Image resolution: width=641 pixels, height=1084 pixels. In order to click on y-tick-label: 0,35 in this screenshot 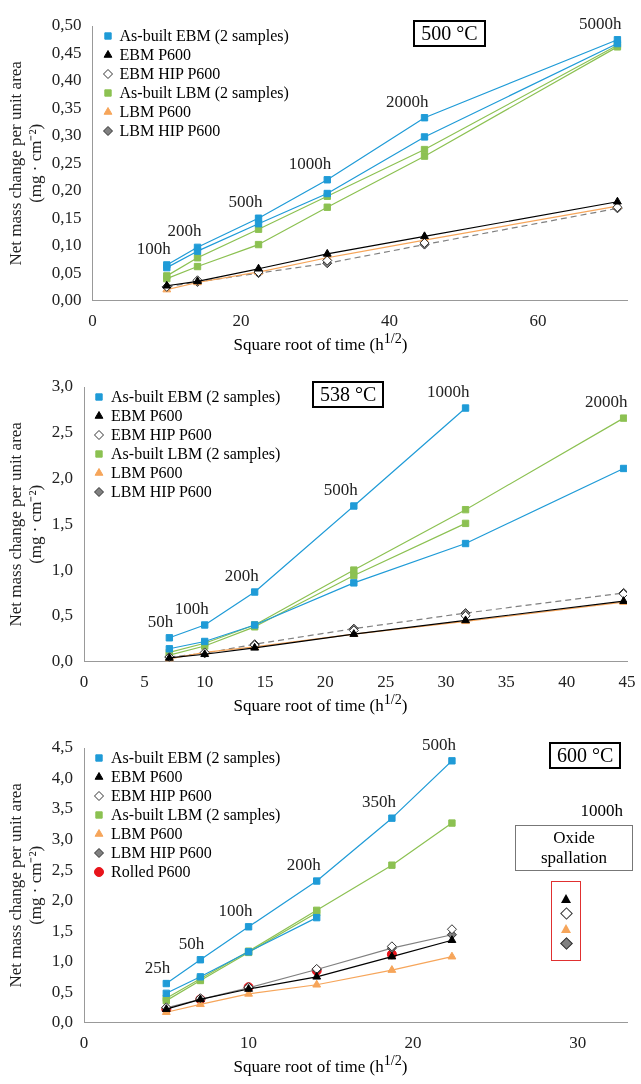, I will do `click(66, 107)`.